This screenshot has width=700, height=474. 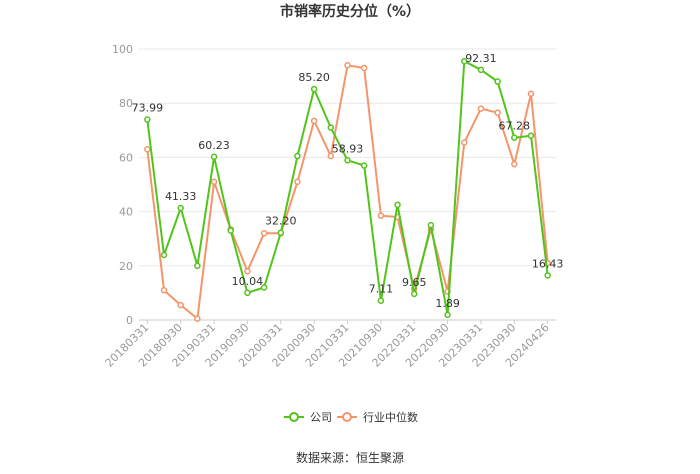 I want to click on data-label: 9.65, so click(x=414, y=282).